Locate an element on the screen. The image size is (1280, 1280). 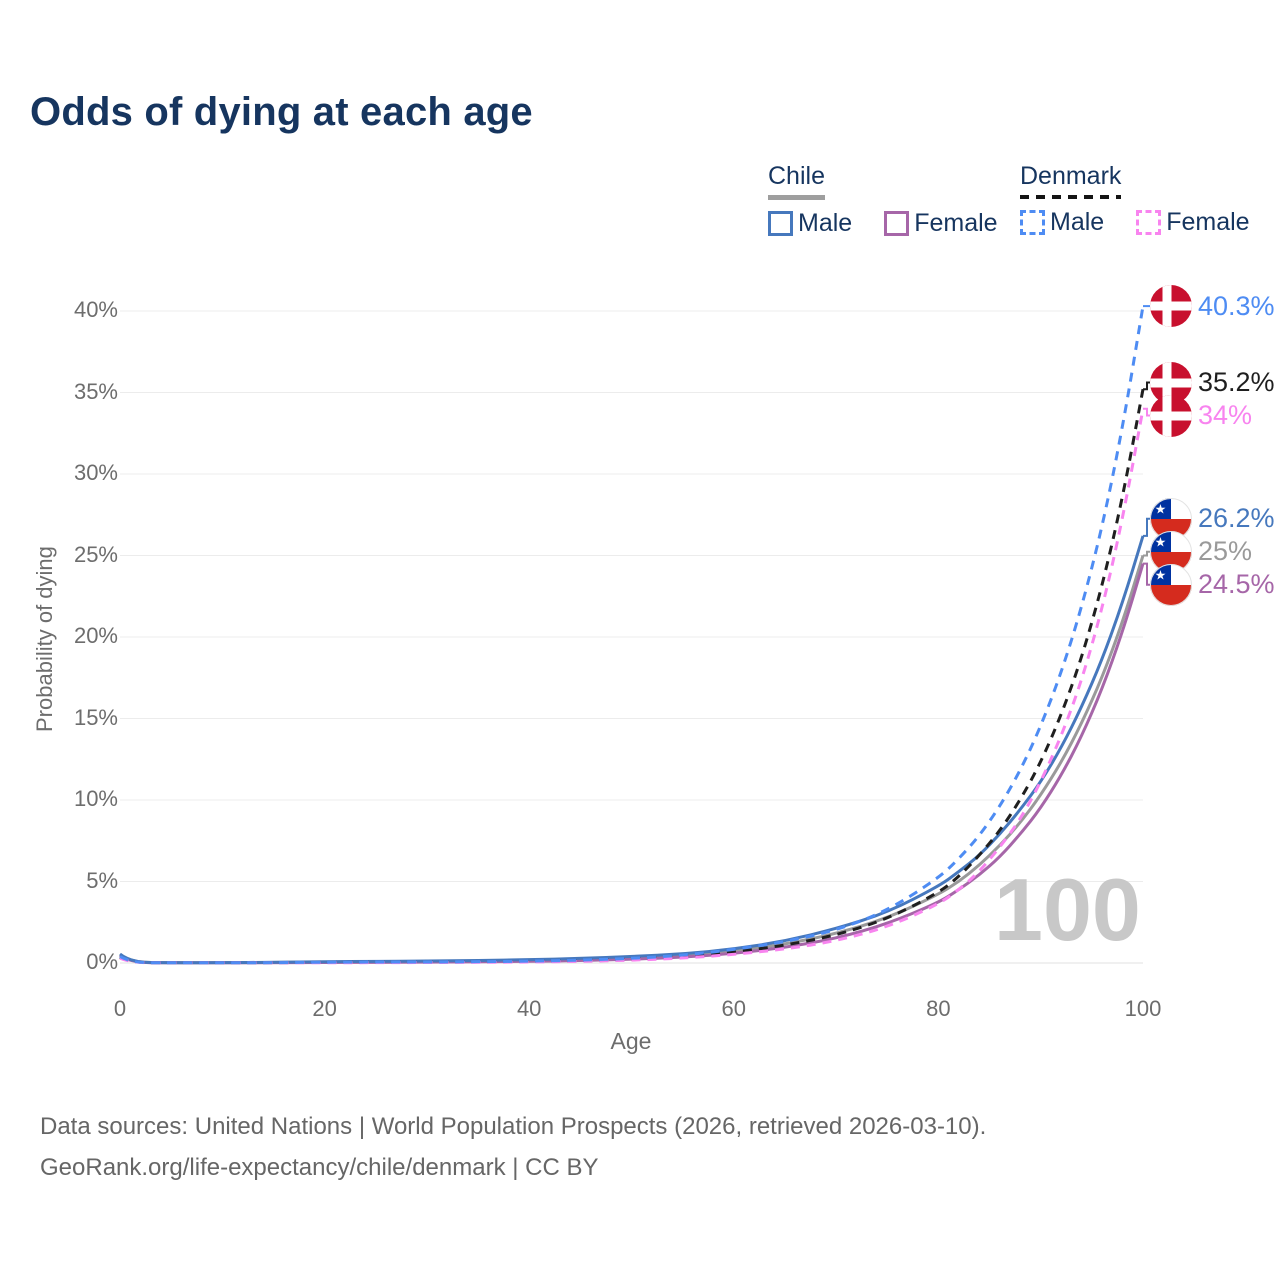
y-tick-20: 20% is located at coordinates (95, 635).